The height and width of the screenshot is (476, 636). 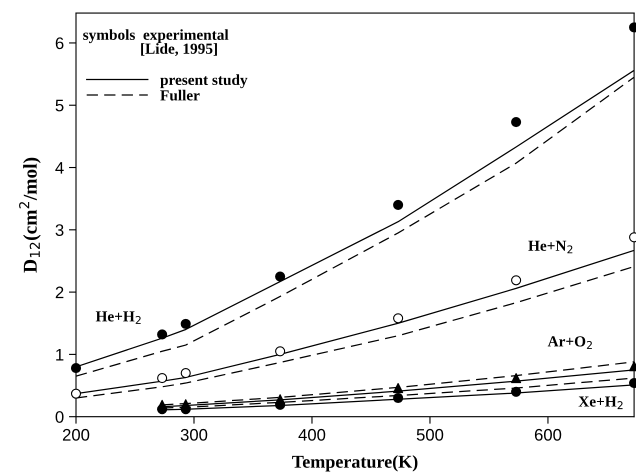 What do you see at coordinates (155, 42) in the screenshot?
I see `annotation: symbols experimental [Lide, 1995]` at bounding box center [155, 42].